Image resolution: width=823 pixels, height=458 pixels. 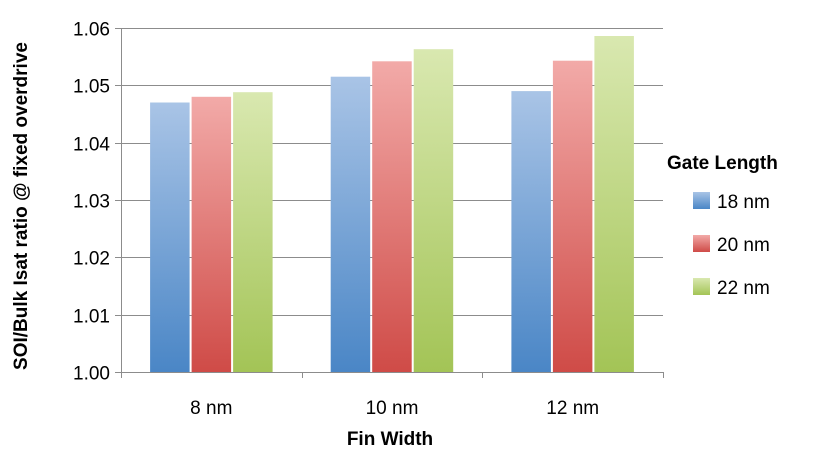 What do you see at coordinates (91, 30) in the screenshot?
I see `y-tick-label: 1.06` at bounding box center [91, 30].